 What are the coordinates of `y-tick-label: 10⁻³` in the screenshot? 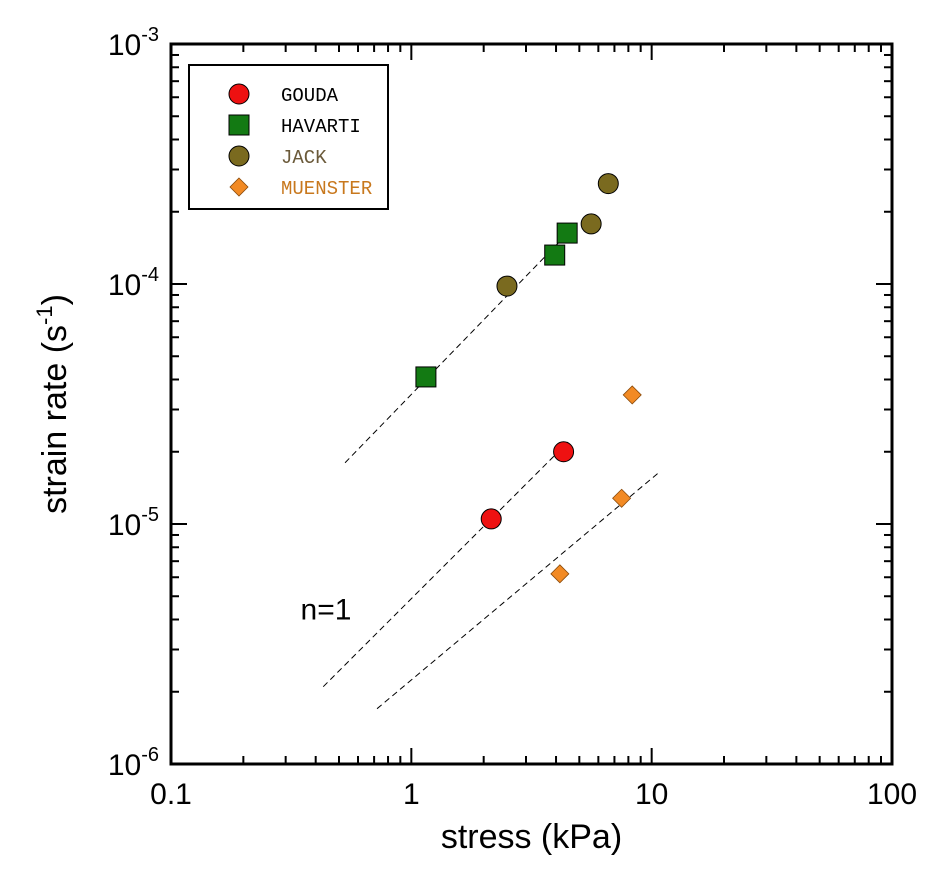 It's located at (133, 43).